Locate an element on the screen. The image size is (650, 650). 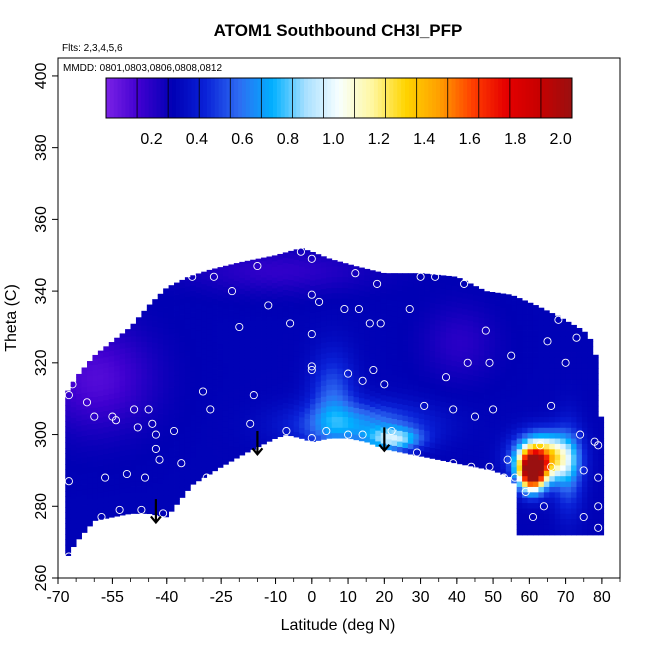
colorbar-tick-label: 1.2 is located at coordinates (379, 139).